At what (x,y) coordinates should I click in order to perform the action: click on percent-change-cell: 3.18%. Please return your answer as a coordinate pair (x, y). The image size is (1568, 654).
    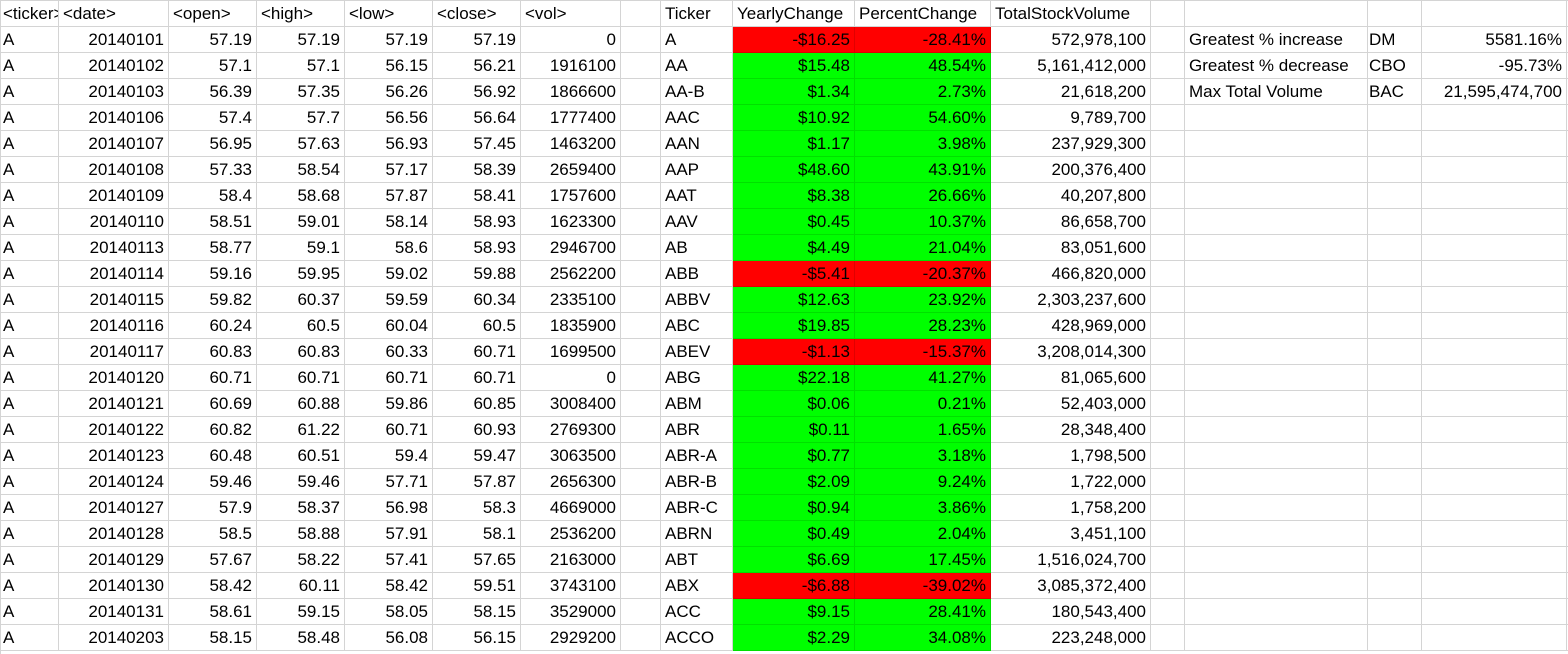
    Looking at the image, I should click on (923, 456).